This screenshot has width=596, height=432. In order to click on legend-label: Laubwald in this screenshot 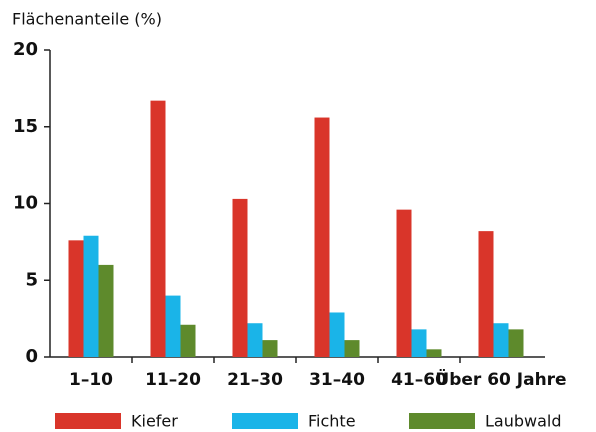, I will do `click(523, 421)`.